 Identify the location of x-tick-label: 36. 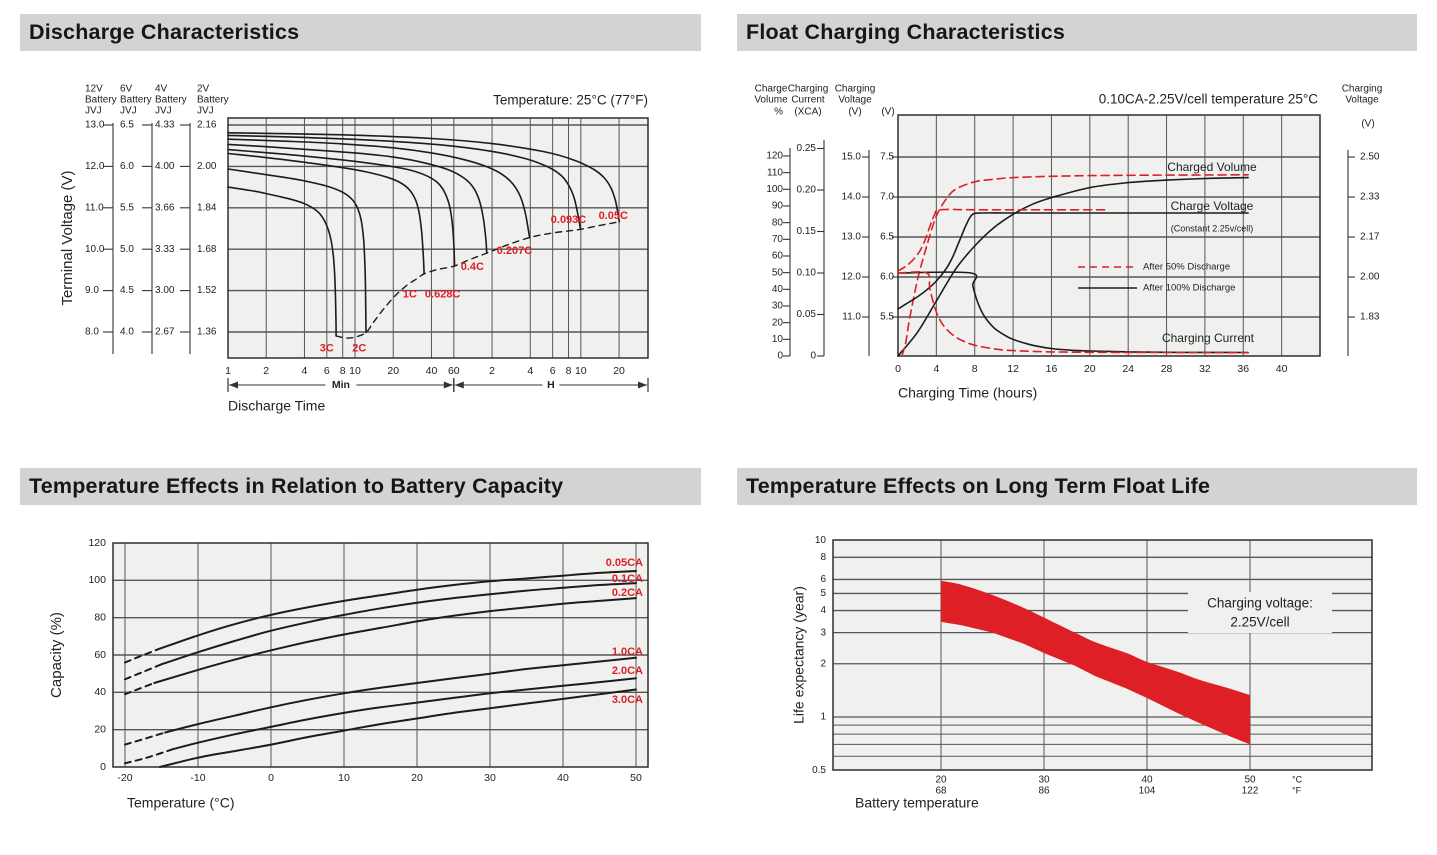
(1243, 369).